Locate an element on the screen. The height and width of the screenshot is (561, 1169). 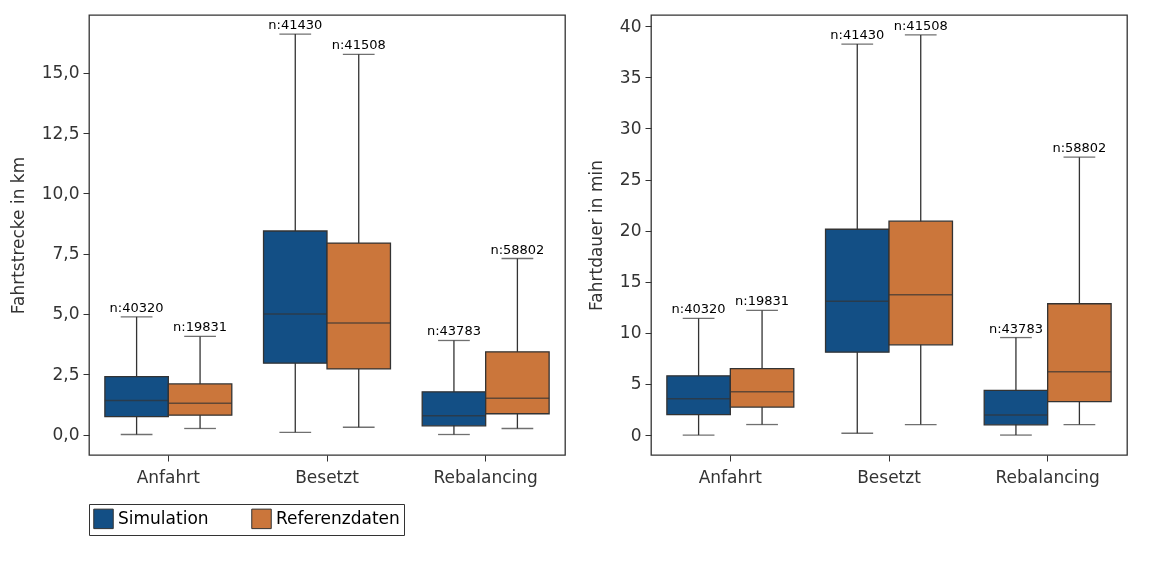
legend-label: Referenzdaten is located at coordinates (338, 517).